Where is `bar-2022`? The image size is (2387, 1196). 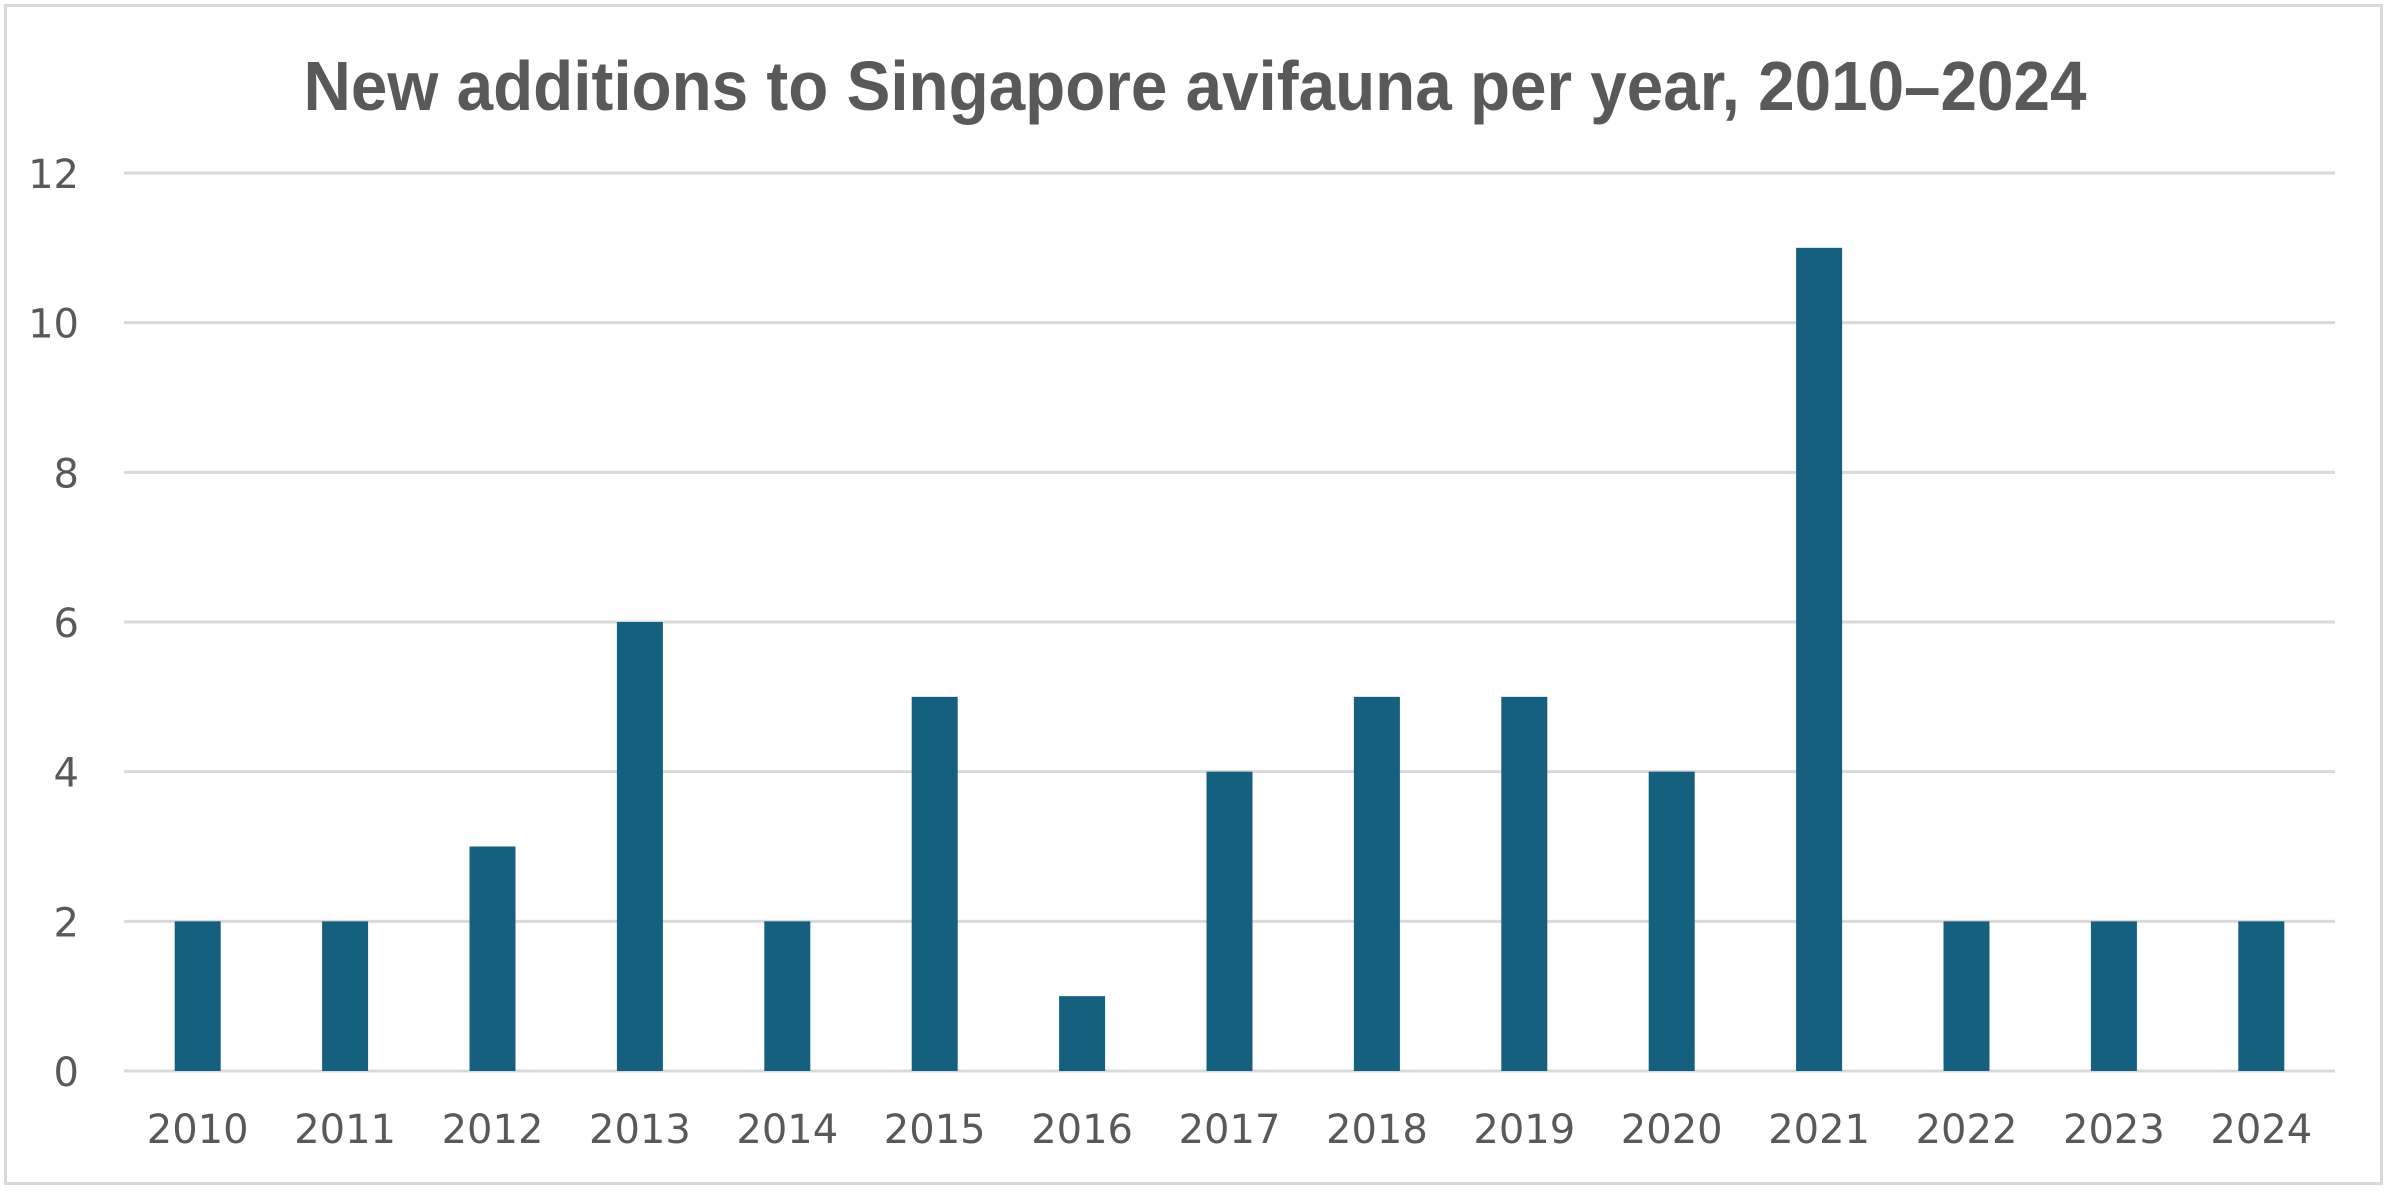
bar-2022 is located at coordinates (1966, 996).